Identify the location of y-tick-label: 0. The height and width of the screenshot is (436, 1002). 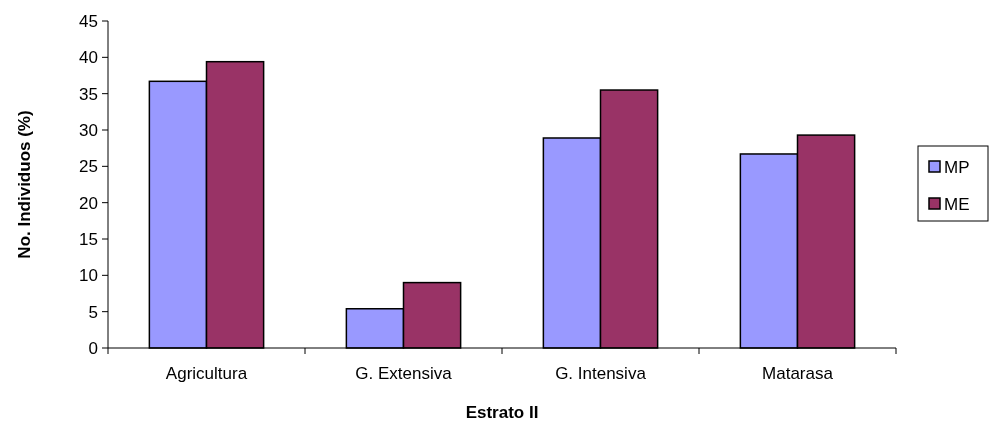
(93, 348).